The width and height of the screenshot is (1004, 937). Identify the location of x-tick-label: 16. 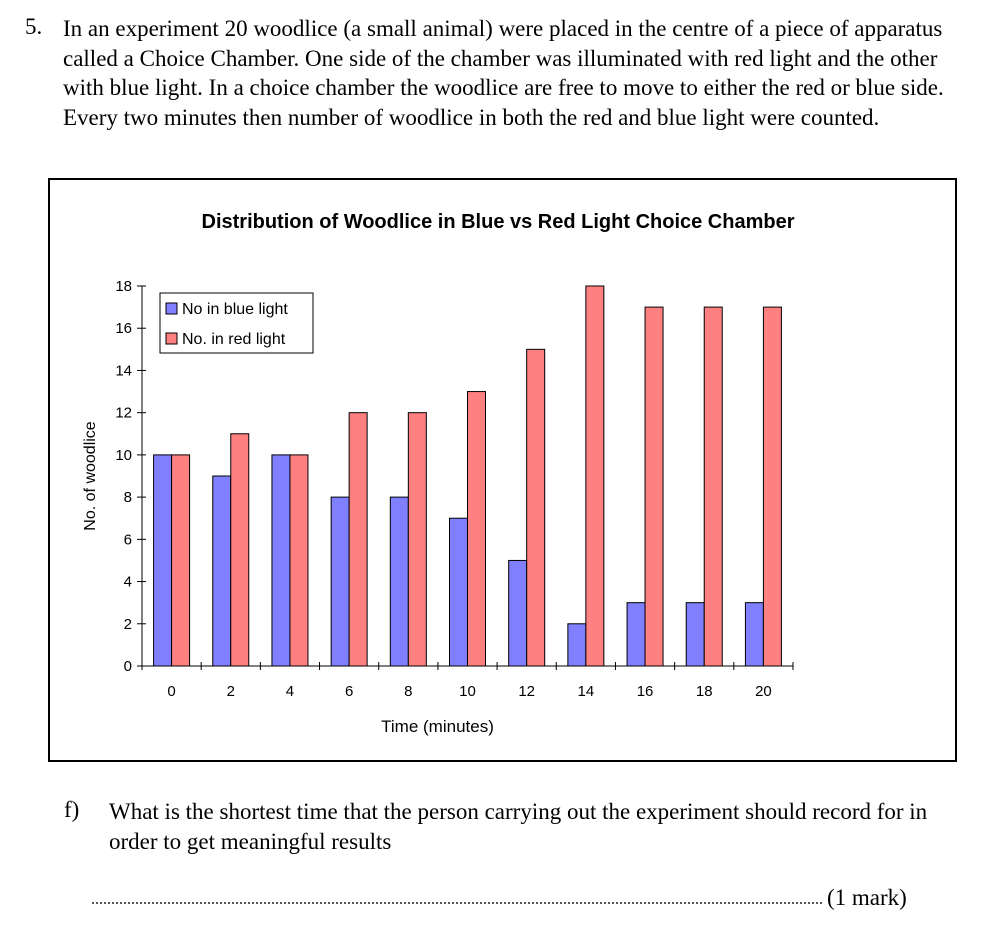
(645, 691).